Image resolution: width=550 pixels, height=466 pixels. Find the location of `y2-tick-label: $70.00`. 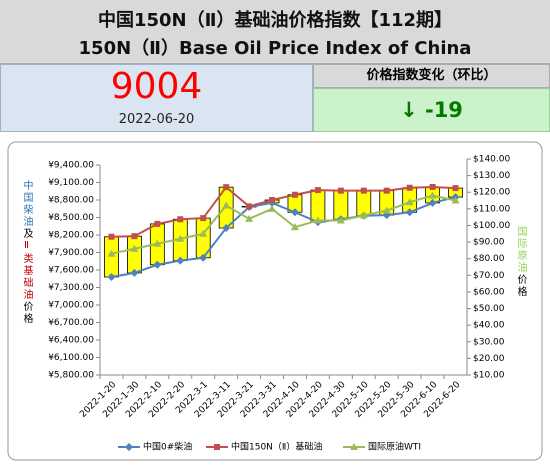

y2-tick-label: $70.00 is located at coordinates (489, 276).